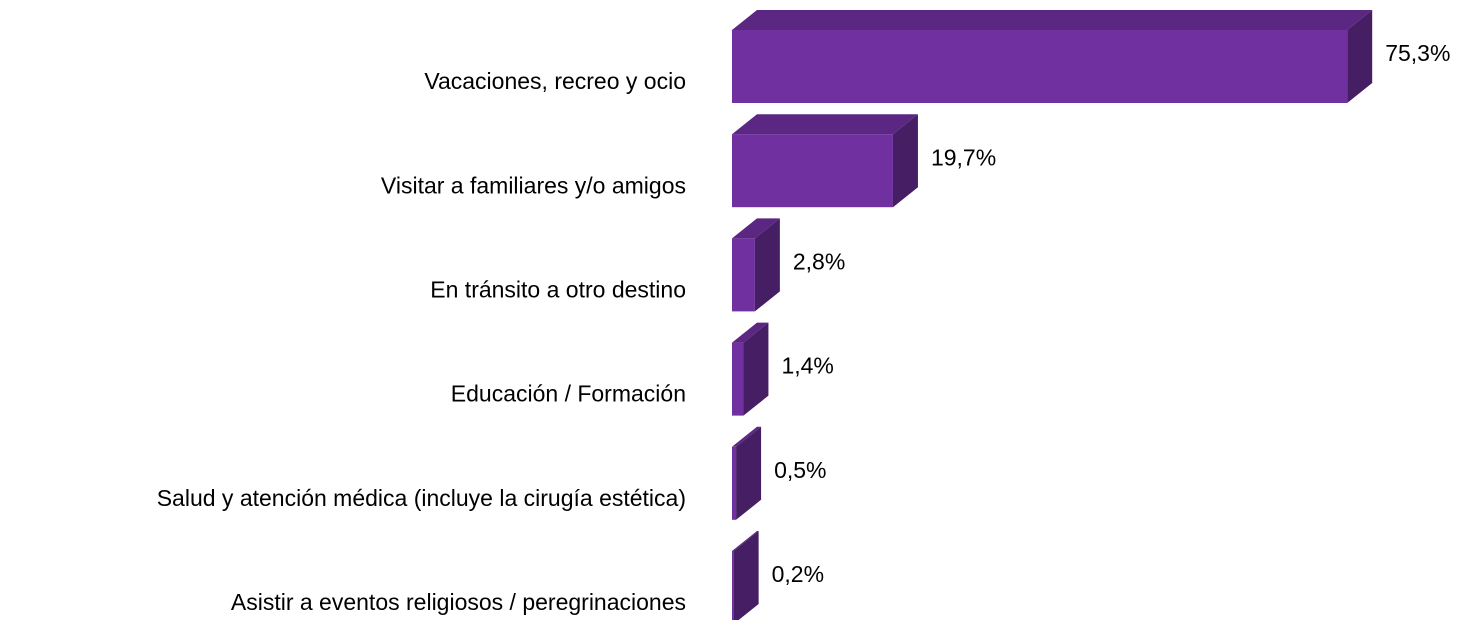 The width and height of the screenshot is (1466, 620). Describe the element at coordinates (555, 81) in the screenshot. I see `y-tick-label: Vacaciones, recreo y ocio` at that location.